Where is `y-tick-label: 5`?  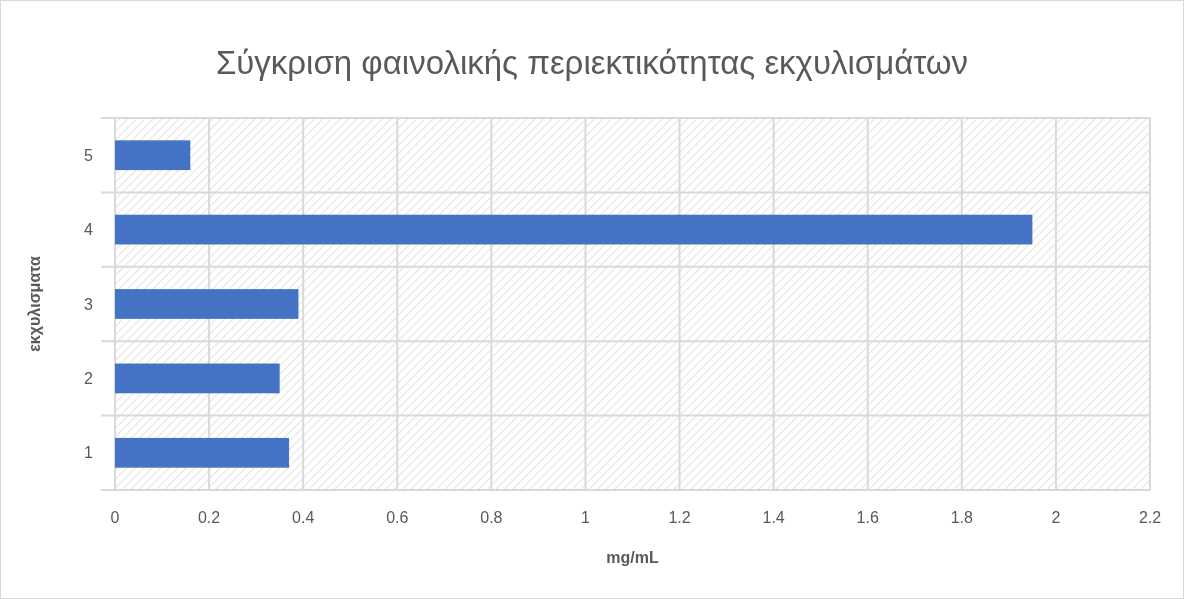
y-tick-label: 5 is located at coordinates (89, 155).